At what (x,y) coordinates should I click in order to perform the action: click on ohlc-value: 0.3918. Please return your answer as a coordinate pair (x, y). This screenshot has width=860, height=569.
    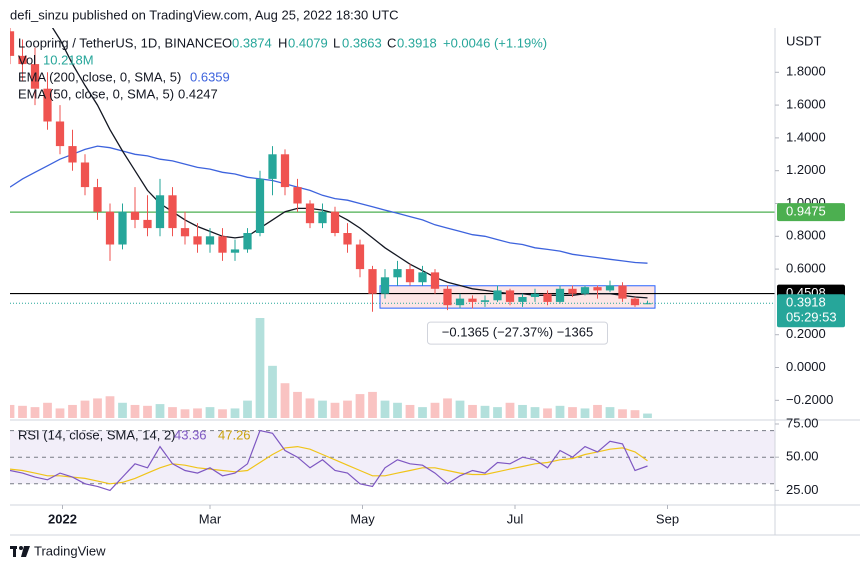
    Looking at the image, I should click on (417, 42).